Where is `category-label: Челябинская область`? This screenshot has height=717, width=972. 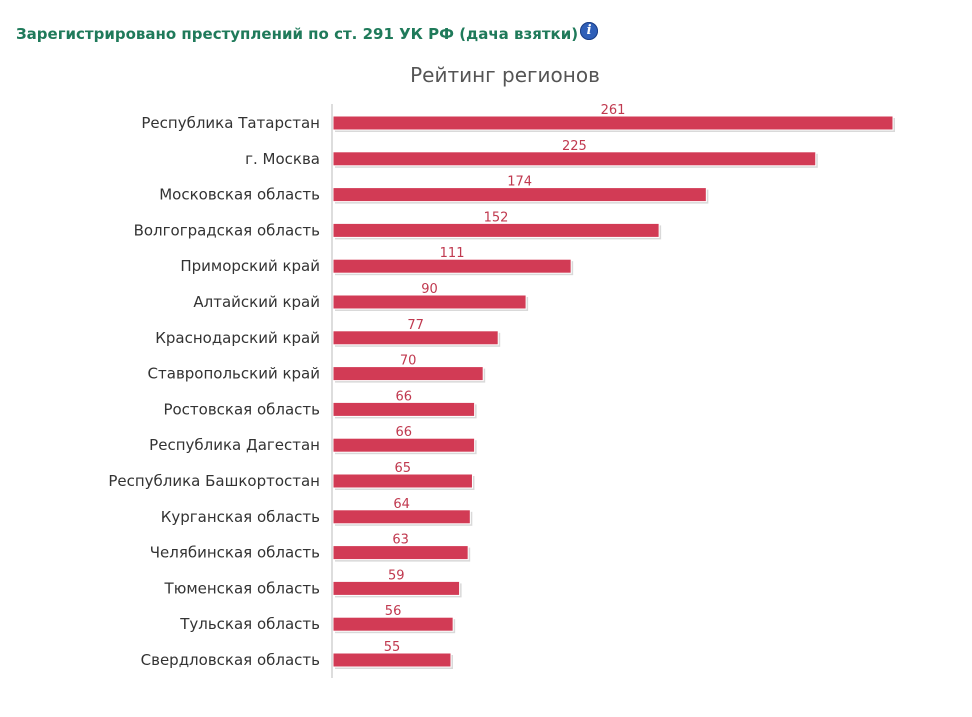 category-label: Челябинская область is located at coordinates (235, 553).